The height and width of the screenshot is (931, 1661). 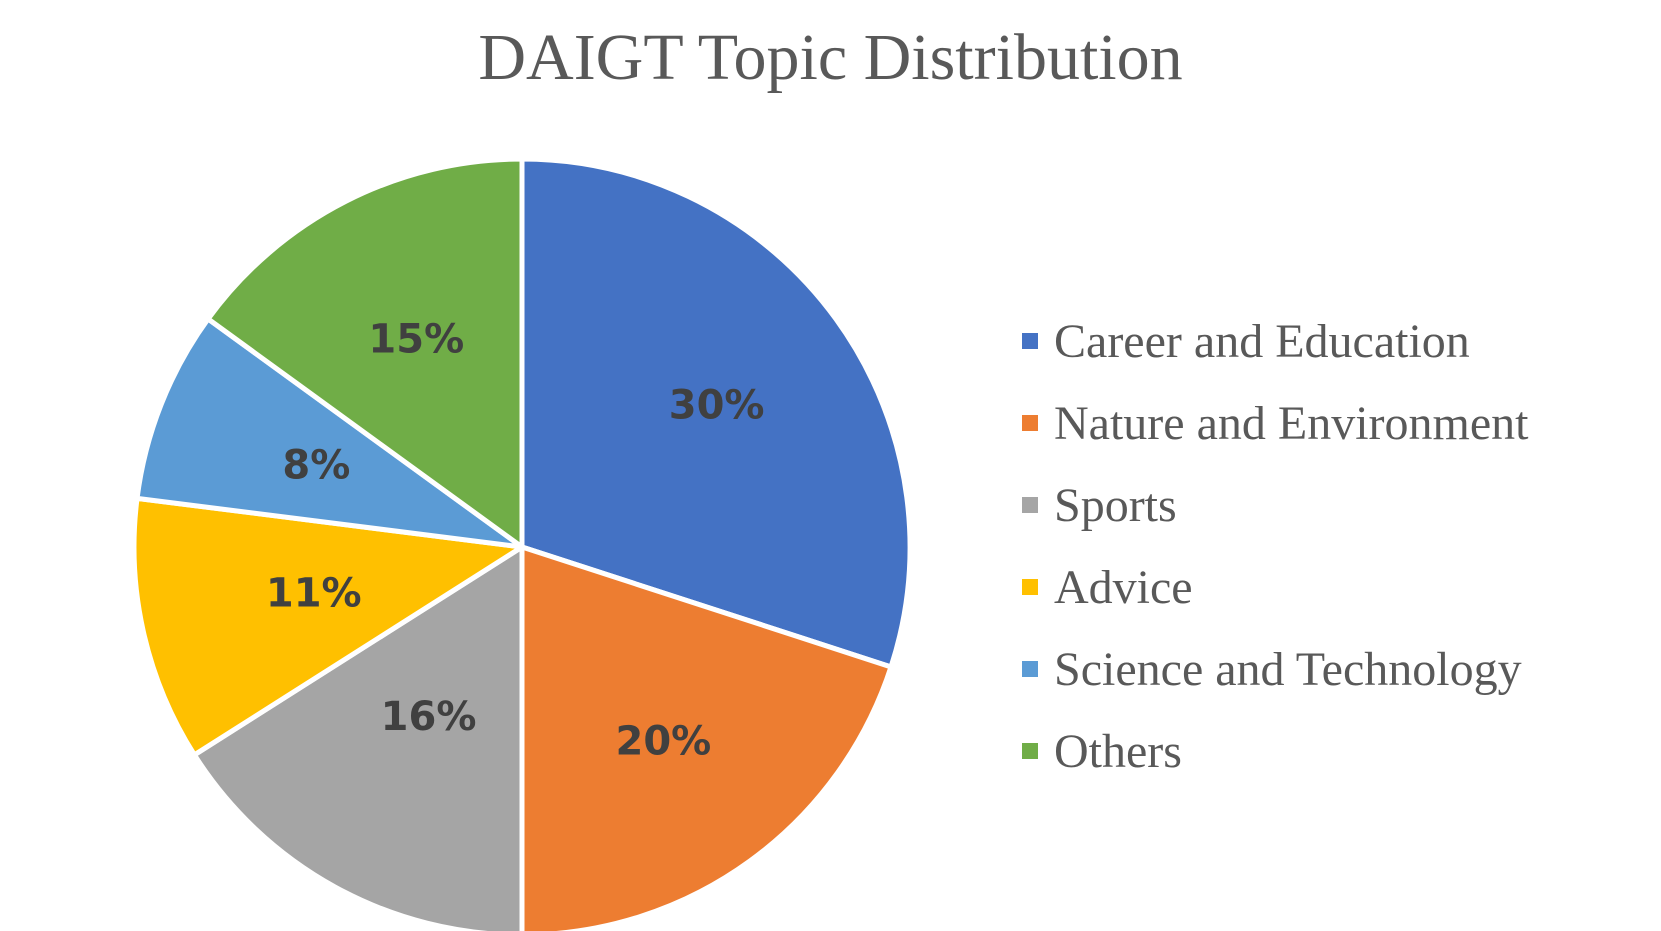 I want to click on data-label-career-and-education: 30%, so click(x=717, y=406).